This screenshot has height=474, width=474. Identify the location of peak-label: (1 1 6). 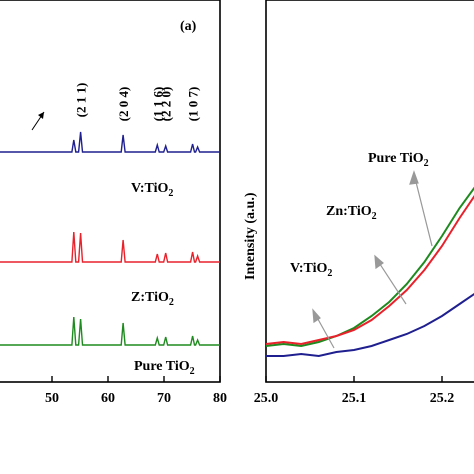
(157, 104).